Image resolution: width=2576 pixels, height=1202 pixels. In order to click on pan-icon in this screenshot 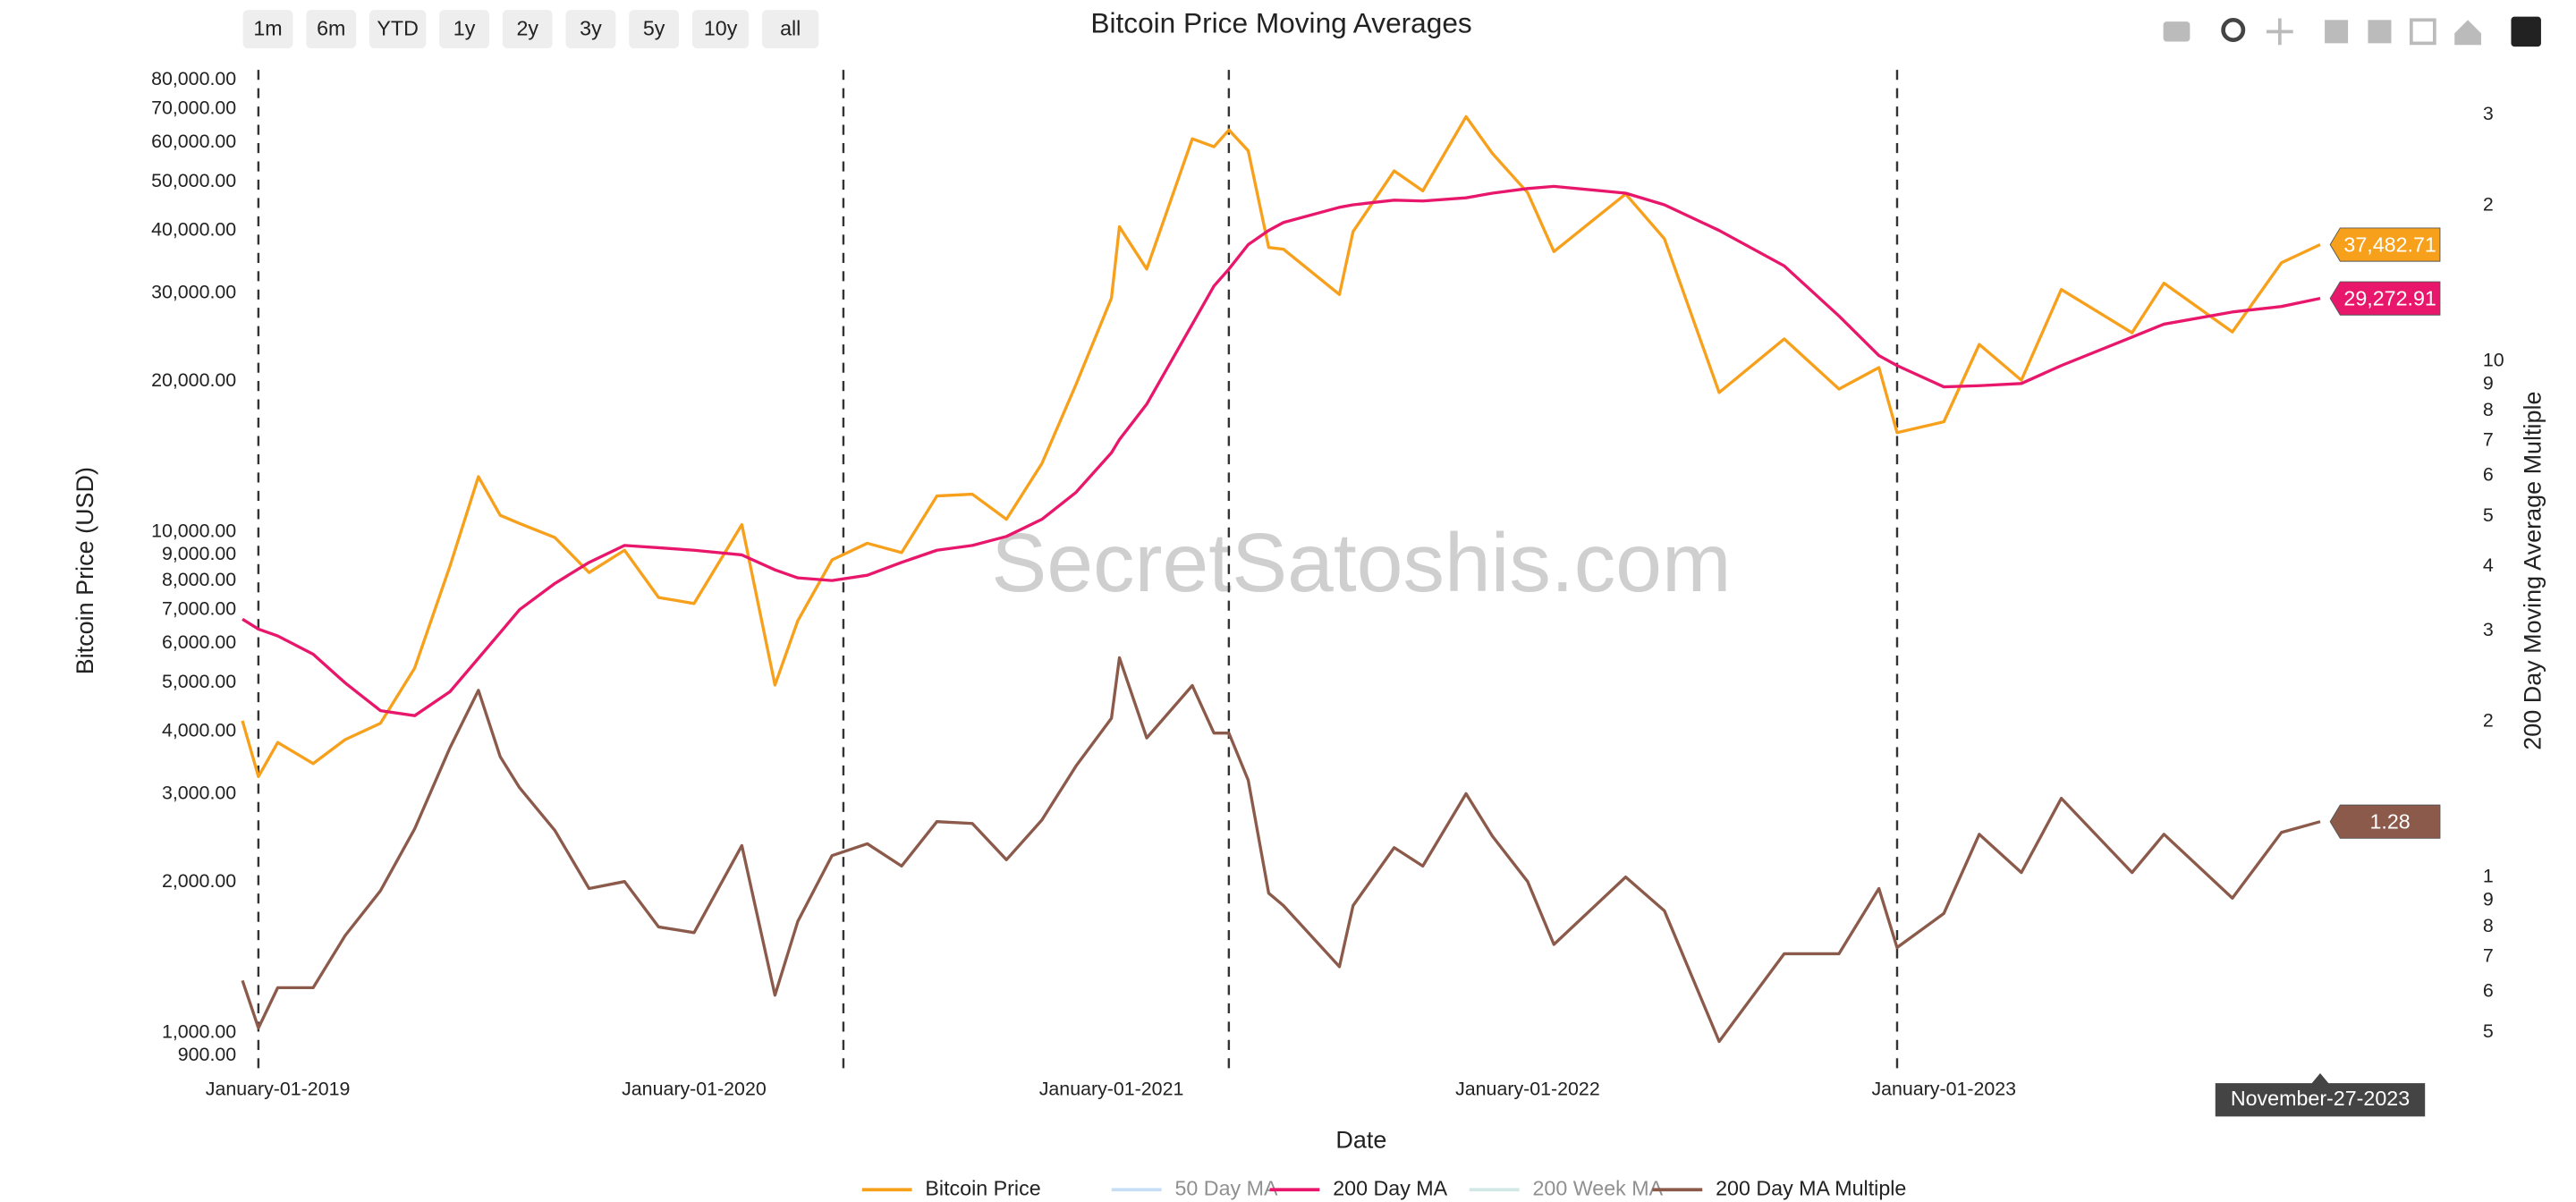, I will do `click(2279, 32)`.